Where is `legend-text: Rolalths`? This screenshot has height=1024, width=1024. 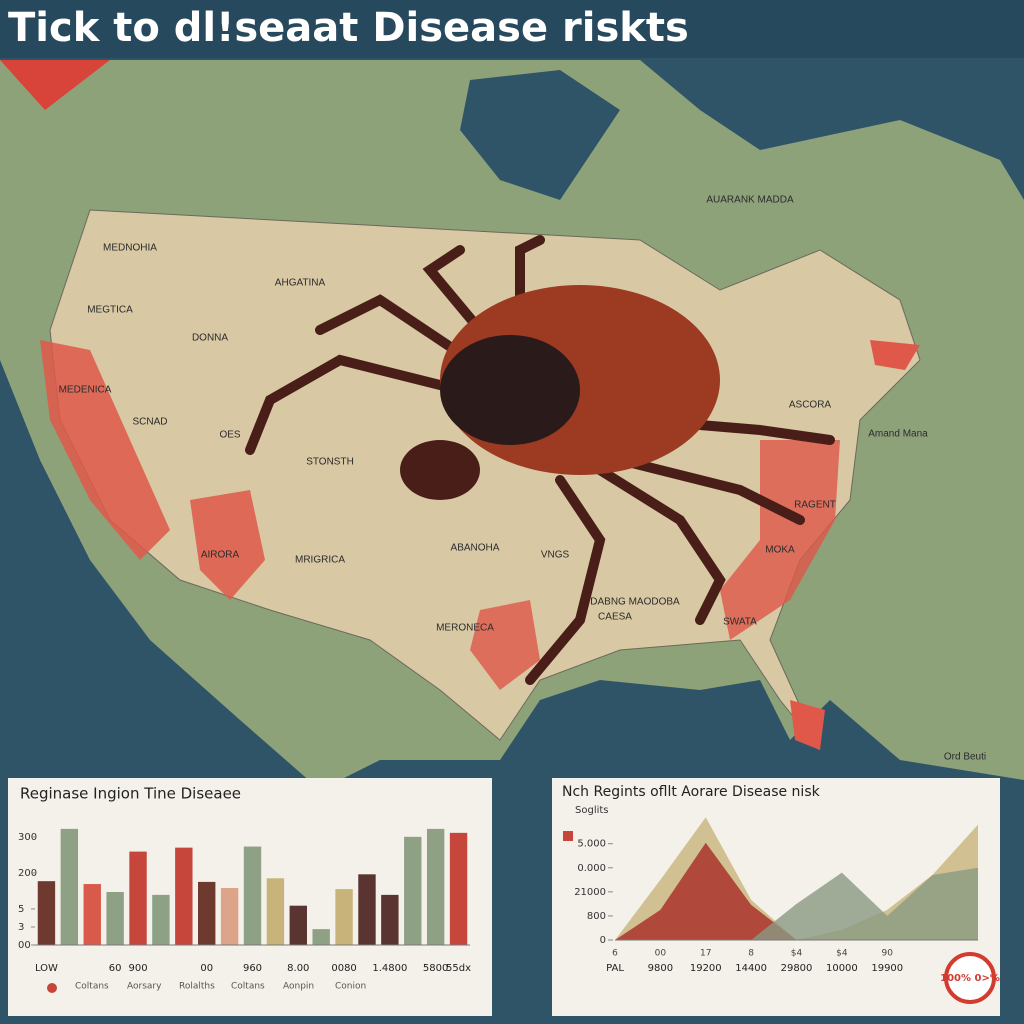 legend-text: Rolalths is located at coordinates (197, 987).